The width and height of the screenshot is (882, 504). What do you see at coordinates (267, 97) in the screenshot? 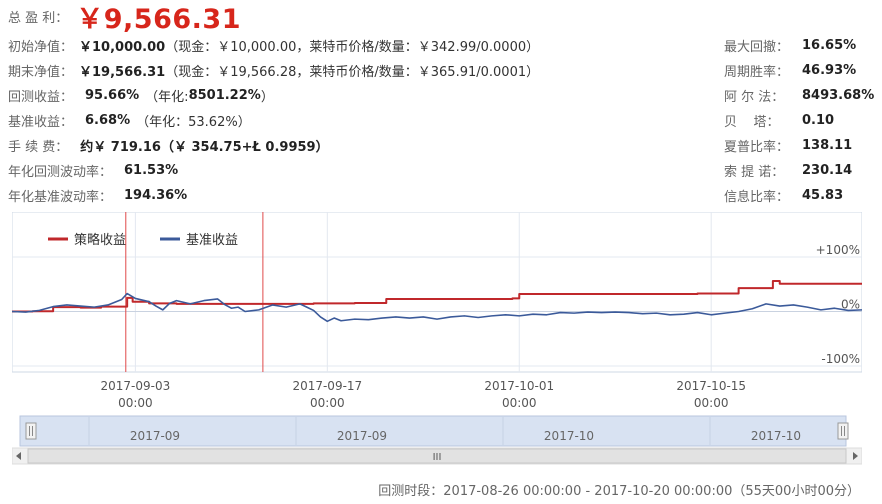
I see `return-annual-suffix: ）` at bounding box center [267, 97].